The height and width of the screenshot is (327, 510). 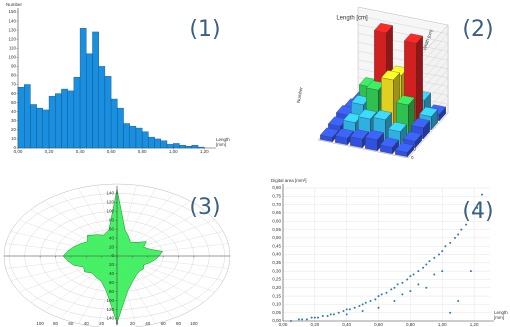 What do you see at coordinates (276, 187) in the screenshot?
I see `y-tick-label: 0,80` at bounding box center [276, 187].